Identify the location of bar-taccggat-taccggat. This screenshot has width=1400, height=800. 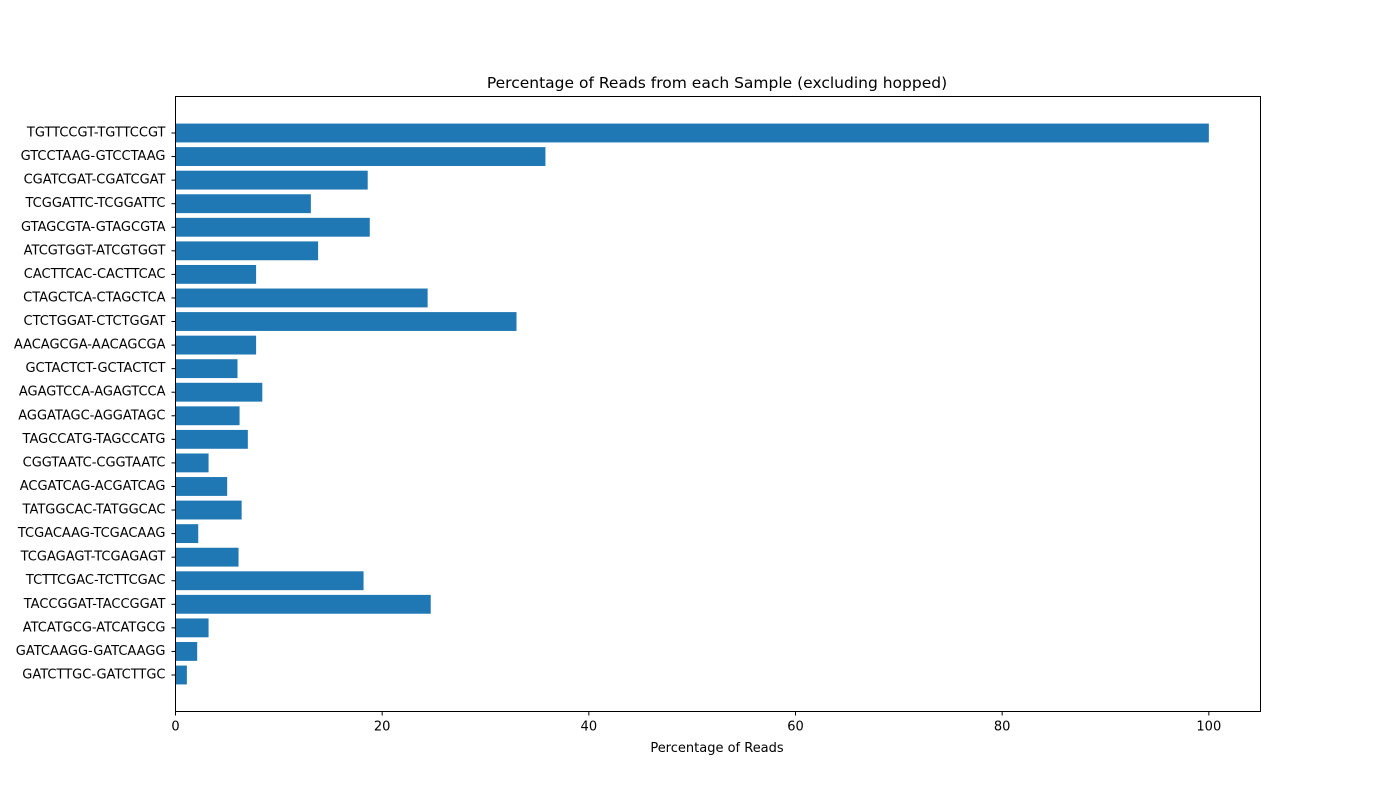
(303, 604).